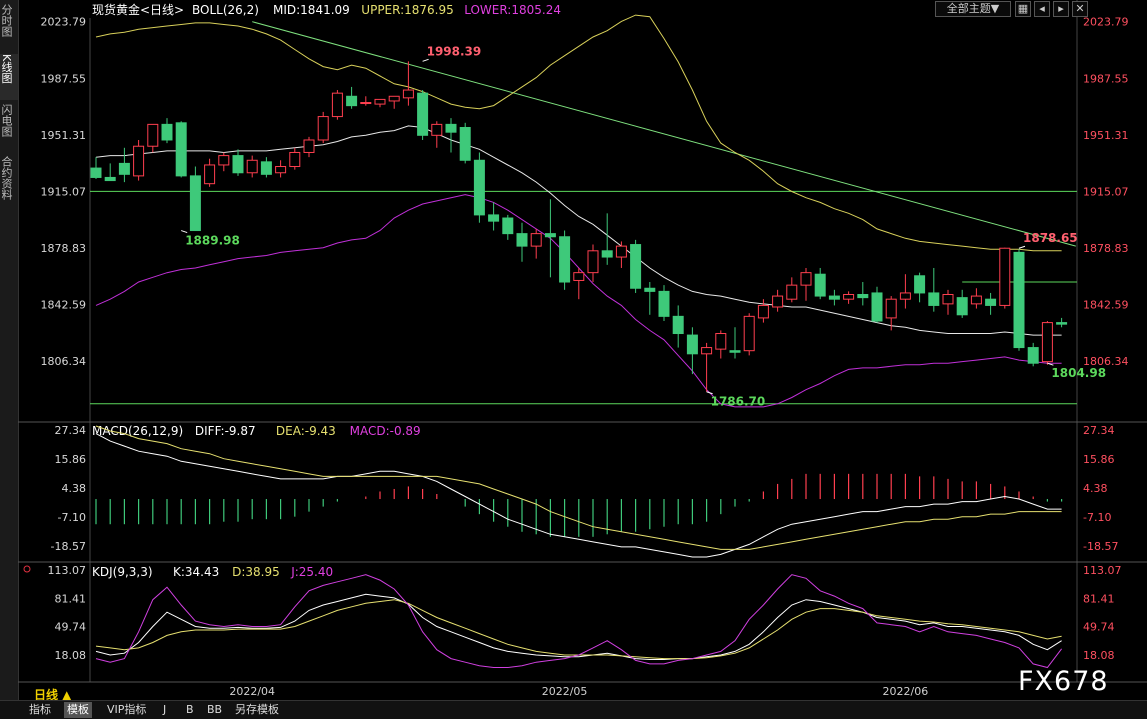  What do you see at coordinates (212, 241) in the screenshot?
I see `price-annotation: 1889.98` at bounding box center [212, 241].